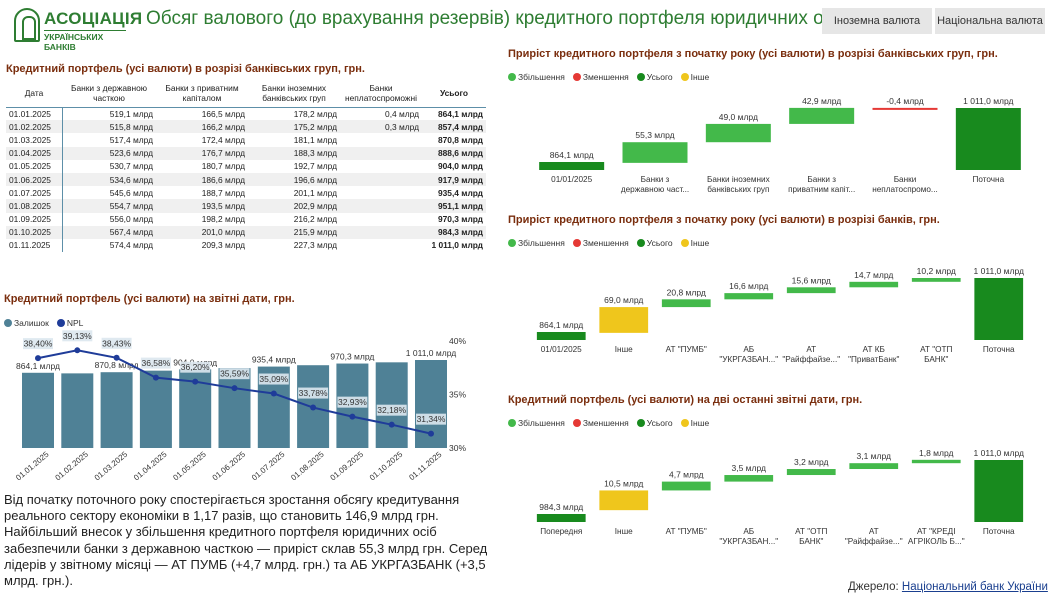 This screenshot has height=604, width=1064. What do you see at coordinates (223, 245) in the screenshot?
I see `table-cell: 209,3 млрд` at bounding box center [223, 245].